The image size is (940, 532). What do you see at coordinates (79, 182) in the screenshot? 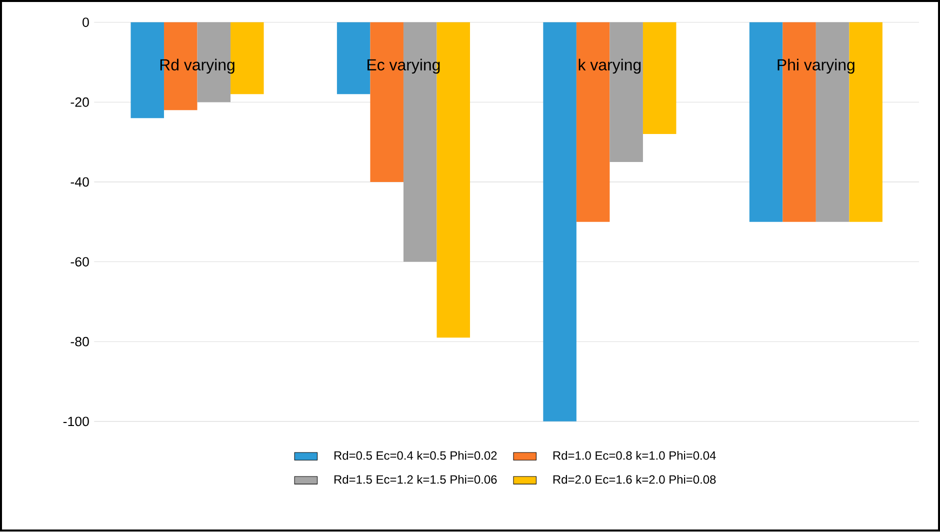
I see `y-tick-label: -40` at bounding box center [79, 182].